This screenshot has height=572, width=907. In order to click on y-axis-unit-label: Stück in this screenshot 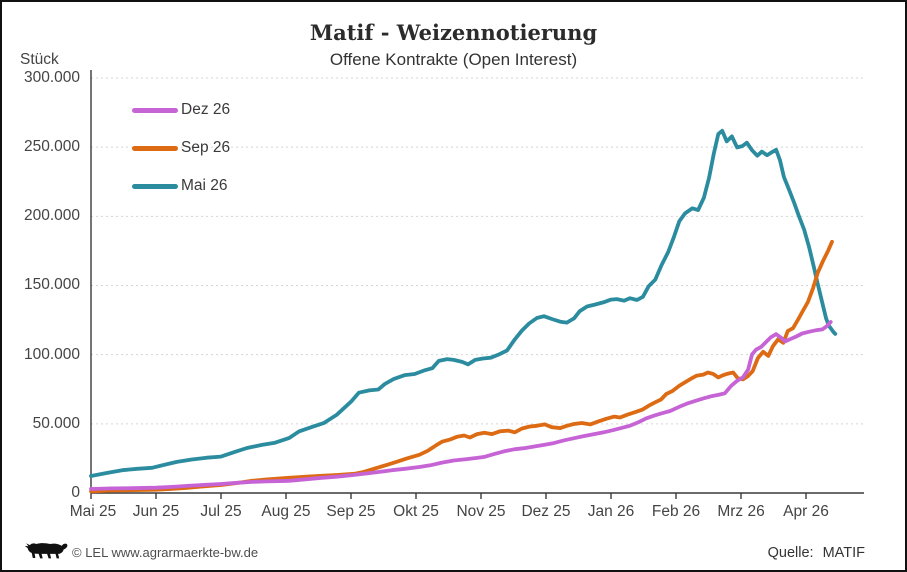, I will do `click(39, 59)`.